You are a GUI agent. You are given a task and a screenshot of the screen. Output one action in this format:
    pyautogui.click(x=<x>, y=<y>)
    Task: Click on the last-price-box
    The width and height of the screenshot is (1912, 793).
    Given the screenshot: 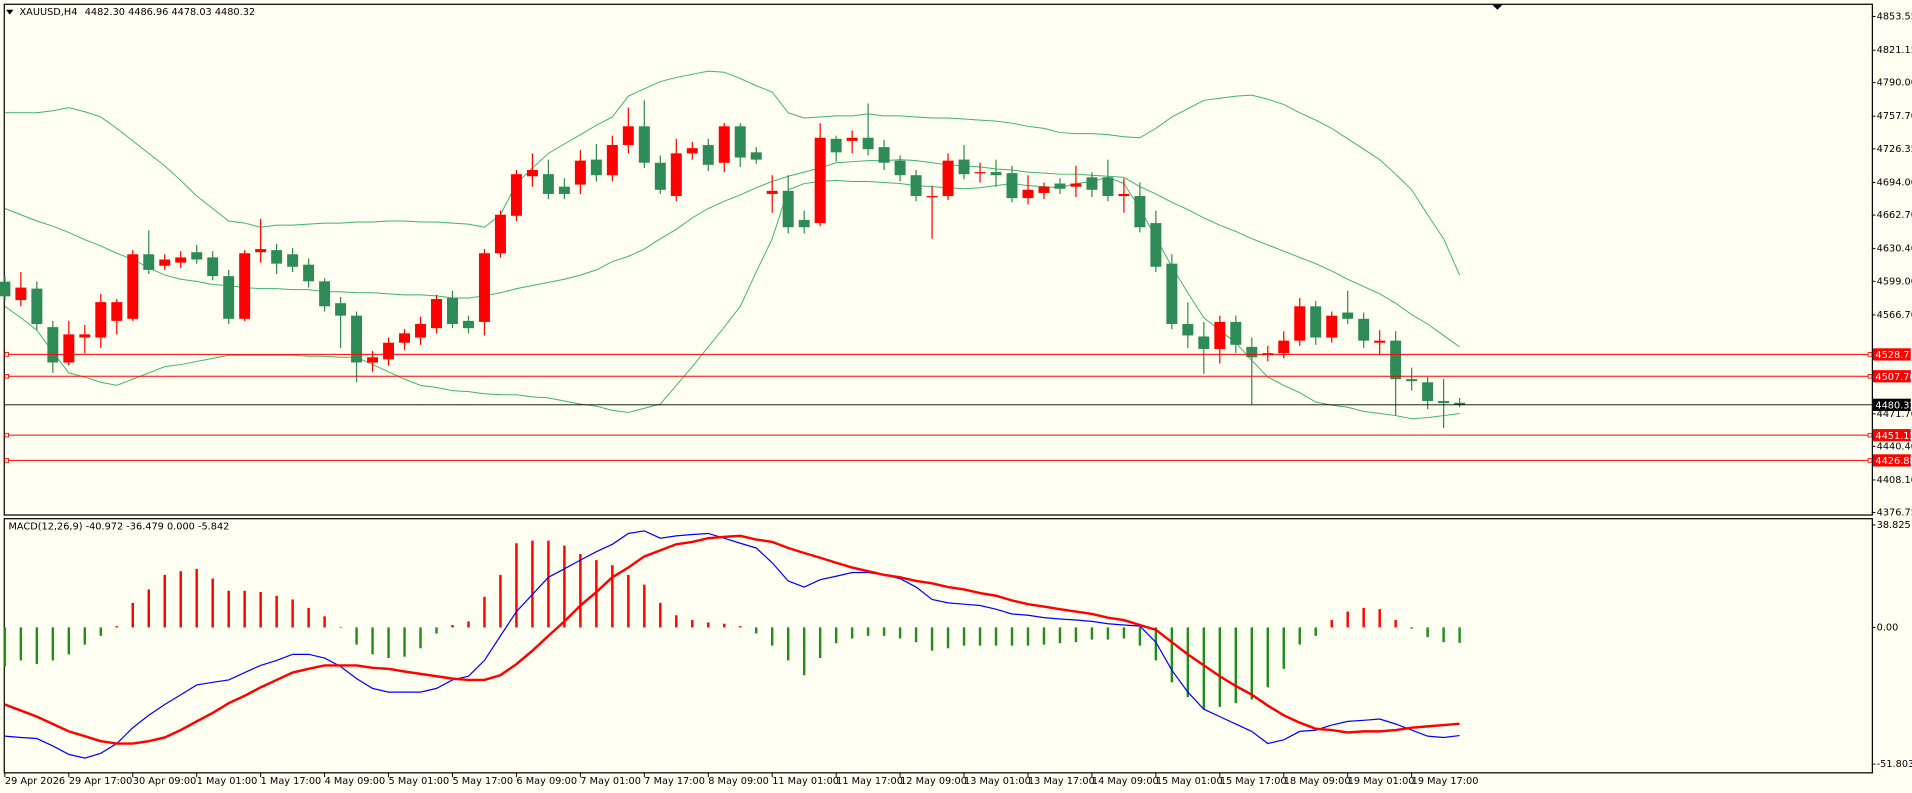 What is the action you would take?
    pyautogui.click(x=1891, y=404)
    